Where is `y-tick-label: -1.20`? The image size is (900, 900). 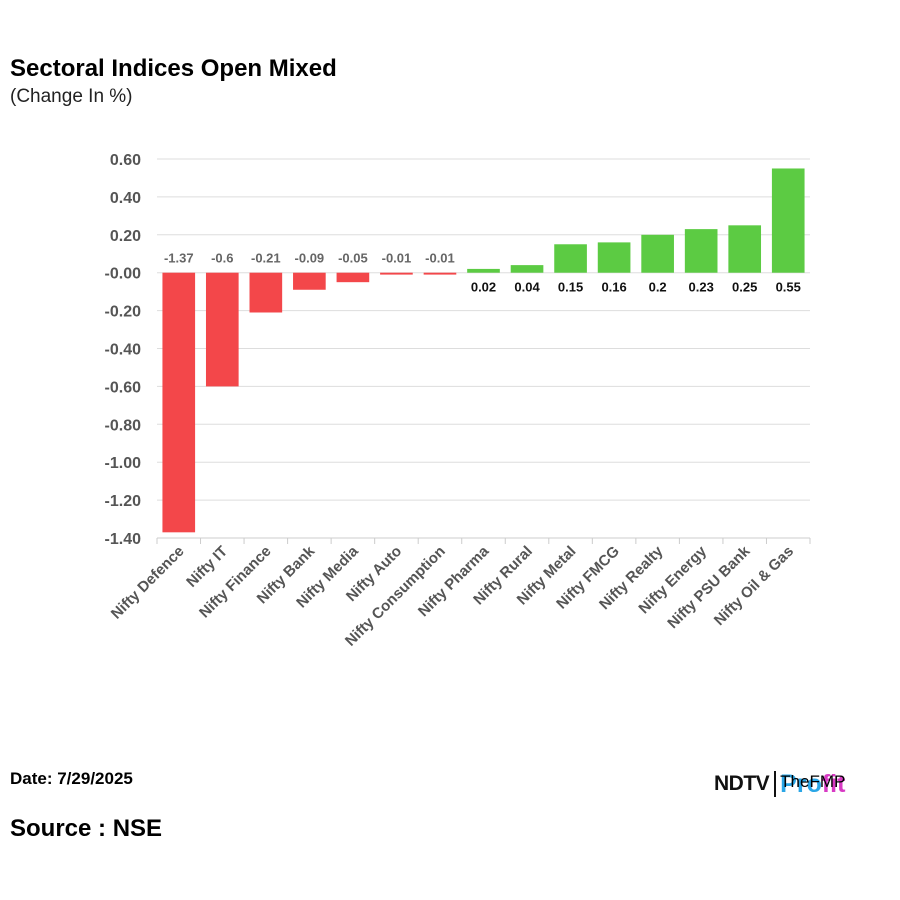
y-tick-label: -1.20 is located at coordinates (123, 501).